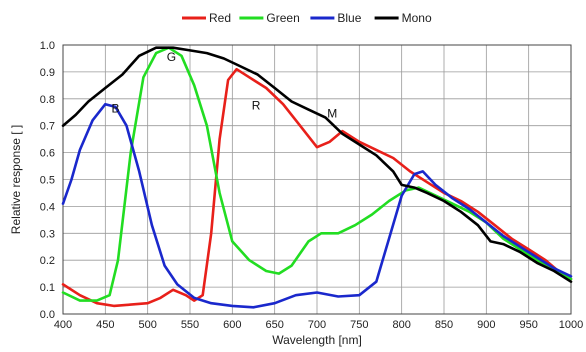  What do you see at coordinates (401, 325) in the screenshot?
I see `x-tick-label: 800` at bounding box center [401, 325].